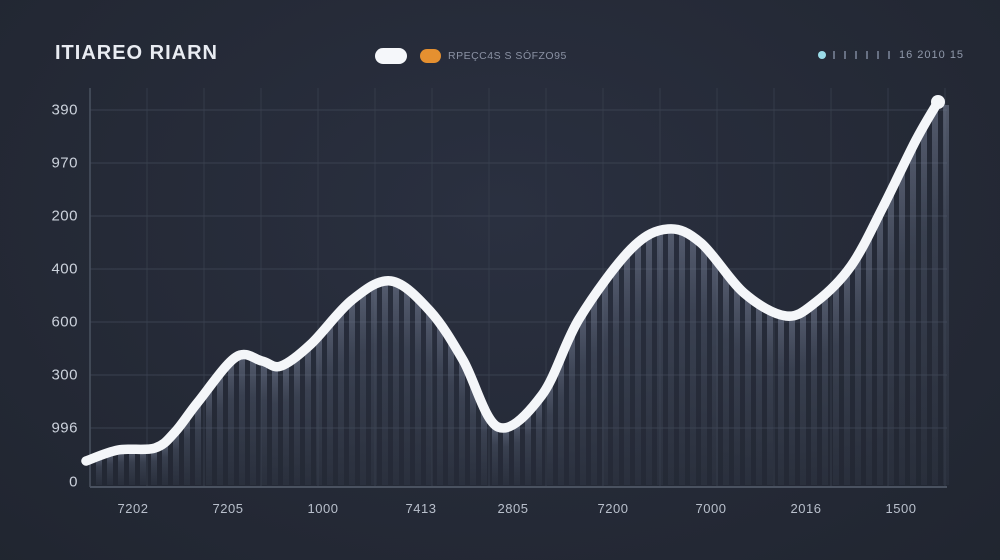 This screenshot has width=1000, height=560. What do you see at coordinates (323, 508) in the screenshot?
I see `x-tick-label: 1000` at bounding box center [323, 508].